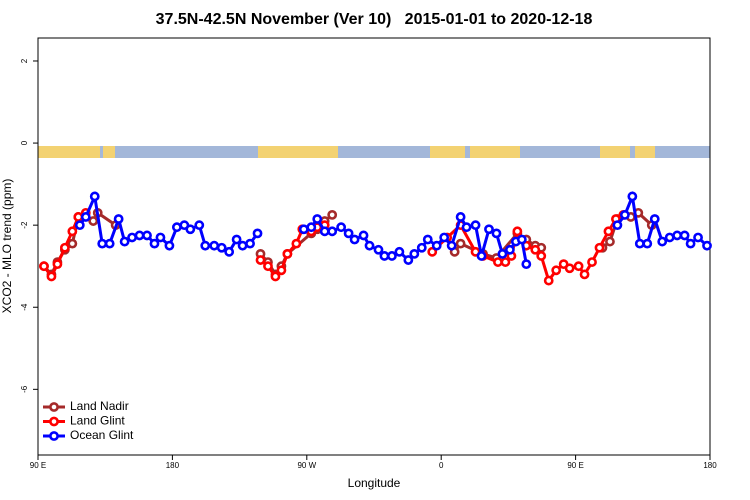 Image resolution: width=750 pixels, height=500 pixels. I want to click on legend-label: Ocean Glint, so click(102, 435).